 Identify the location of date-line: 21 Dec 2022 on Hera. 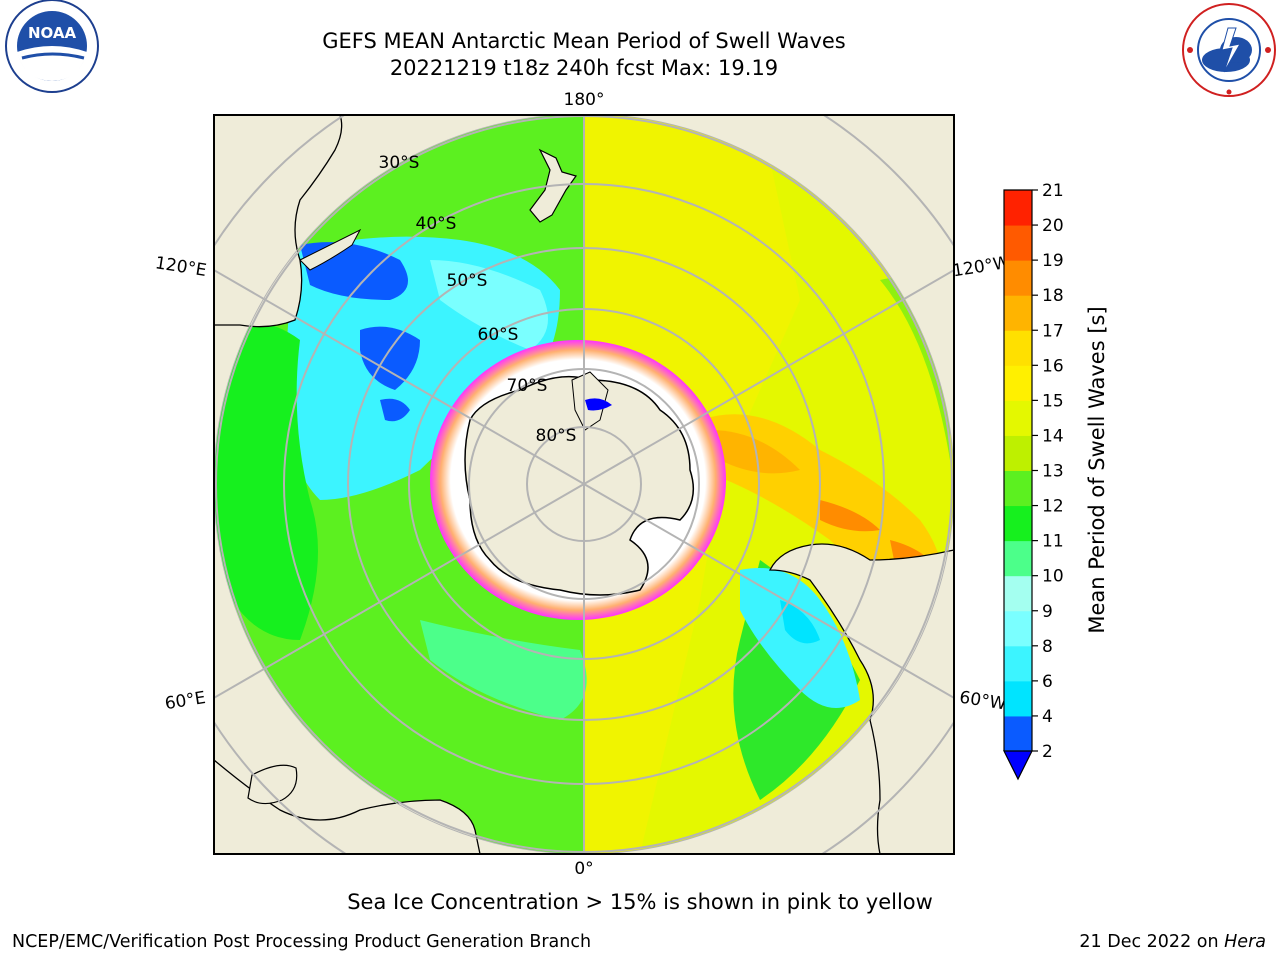
(1172, 942).